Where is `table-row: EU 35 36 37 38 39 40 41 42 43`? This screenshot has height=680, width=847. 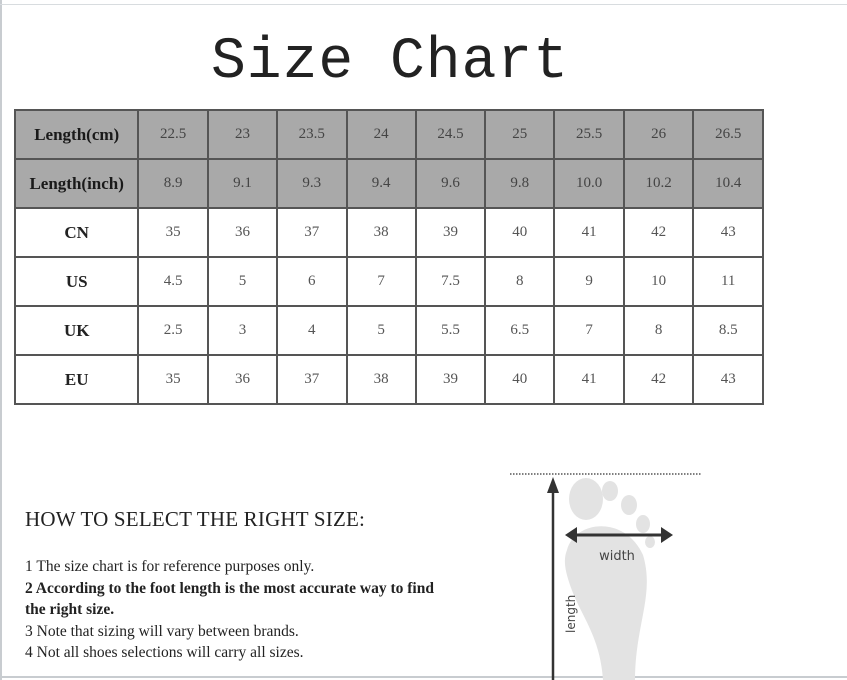
table-row: EU 35 36 37 38 39 40 41 42 43 is located at coordinates (388, 379).